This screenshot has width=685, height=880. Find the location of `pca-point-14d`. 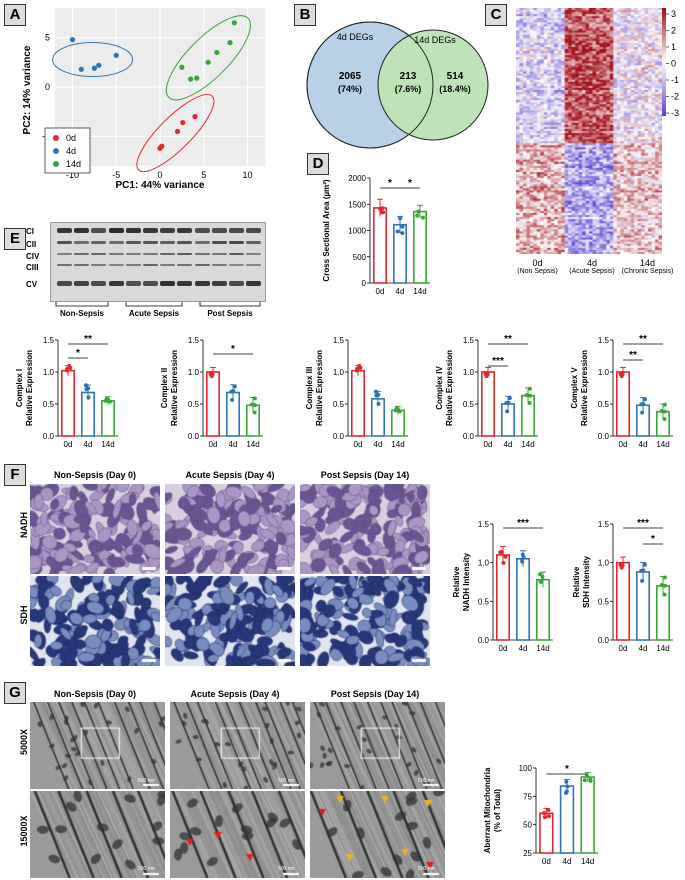

pca-point-14d is located at coordinates (191, 79).